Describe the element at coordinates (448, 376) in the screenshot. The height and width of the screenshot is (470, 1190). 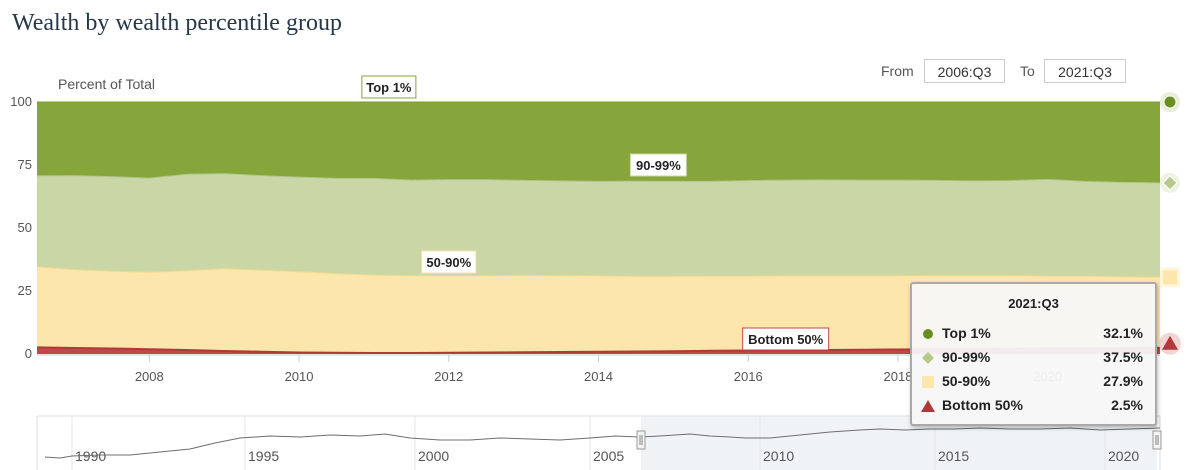
I see `x-tick-label: 2012` at that location.